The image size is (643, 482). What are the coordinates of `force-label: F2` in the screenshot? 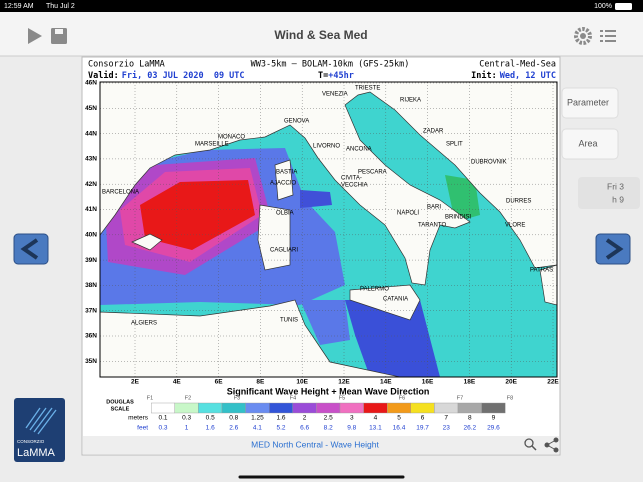 It's located at (188, 398).